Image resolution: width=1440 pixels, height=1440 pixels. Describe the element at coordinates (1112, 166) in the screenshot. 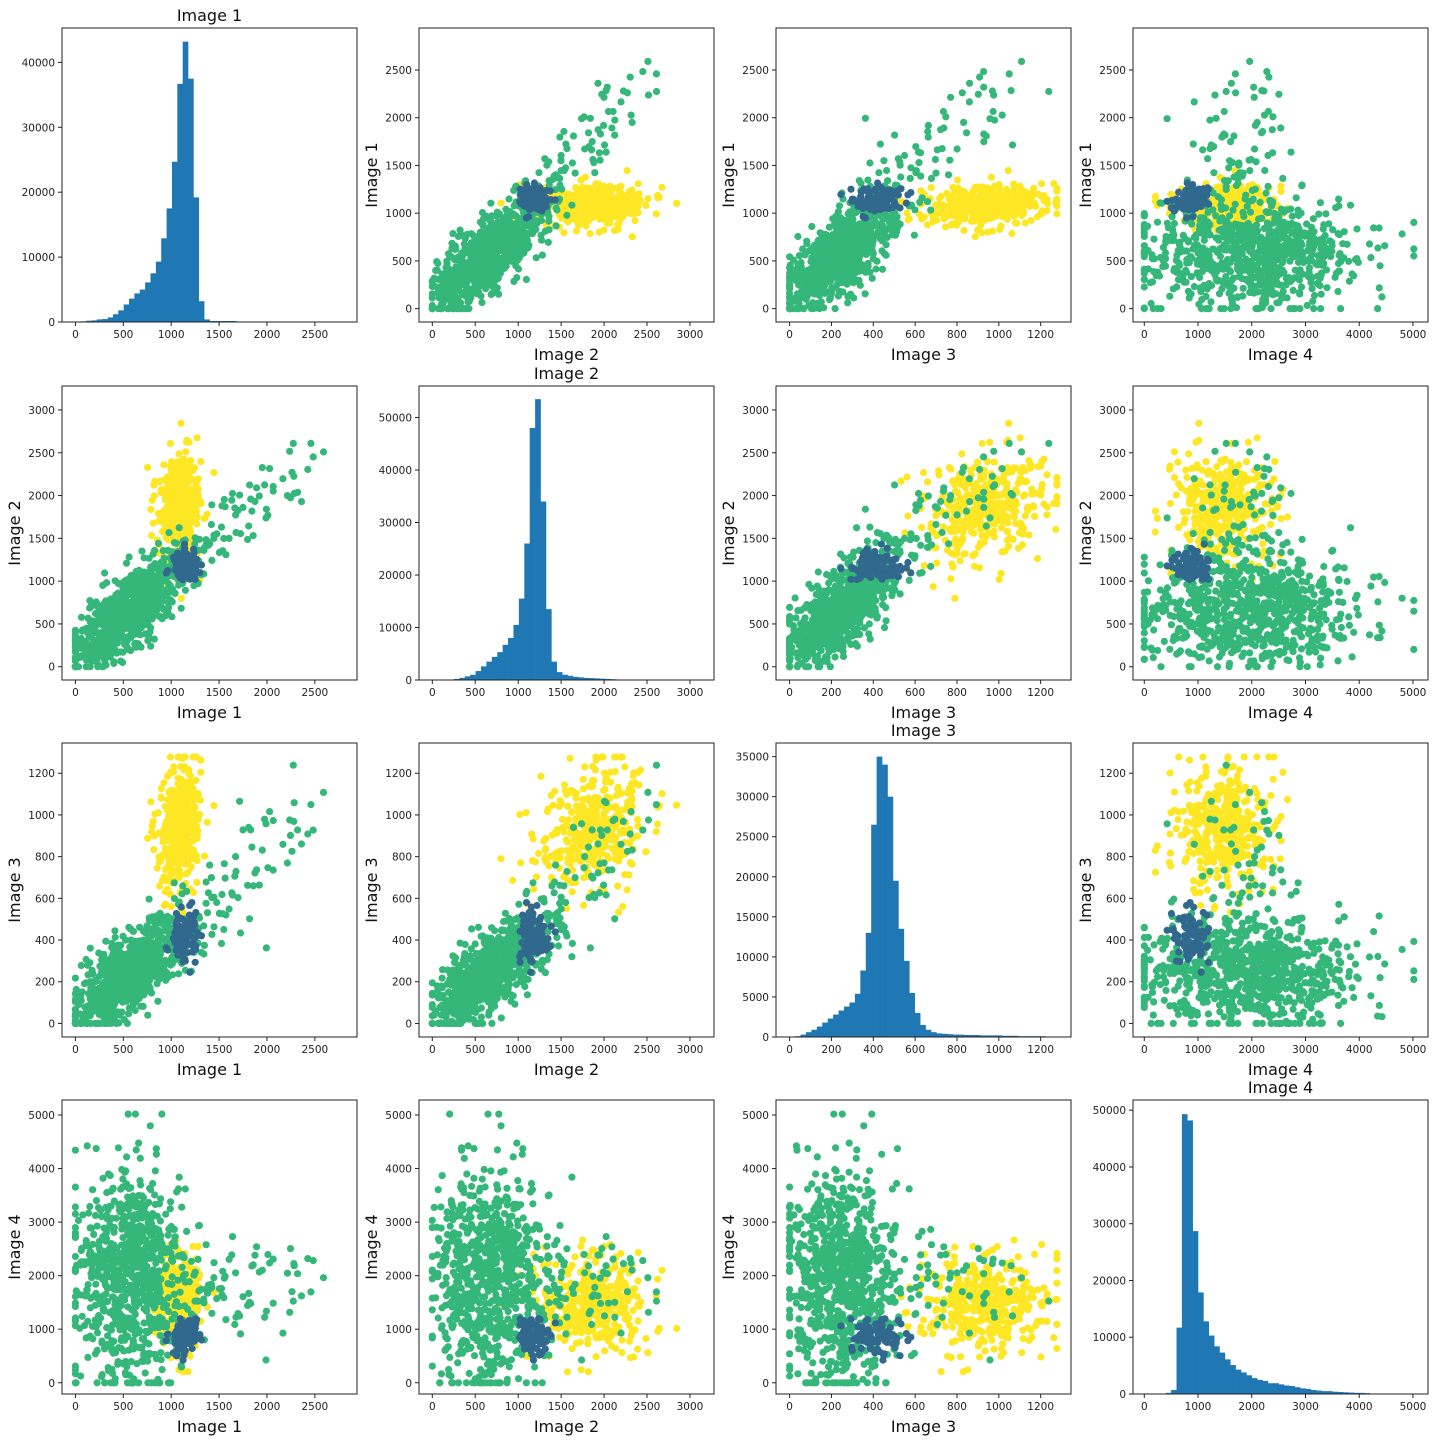

I see `y-tick-label: 1500` at that location.